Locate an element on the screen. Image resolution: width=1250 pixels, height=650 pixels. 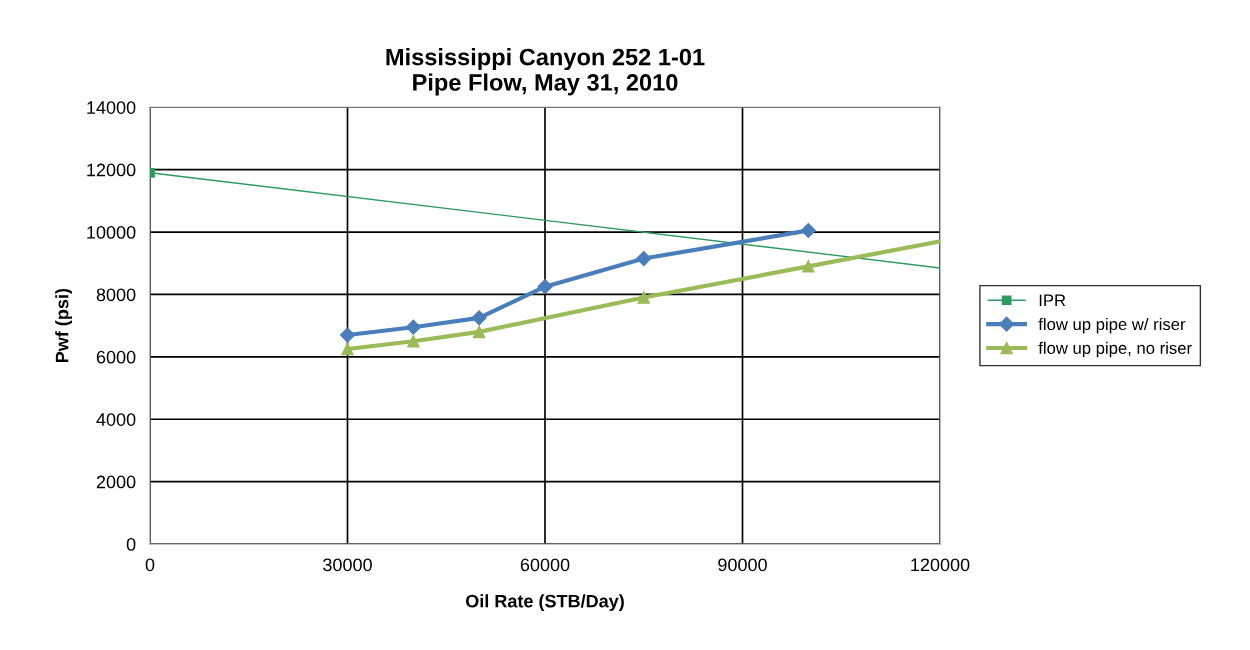
y-axis-title: Pwf (psi) is located at coordinates (64, 325).